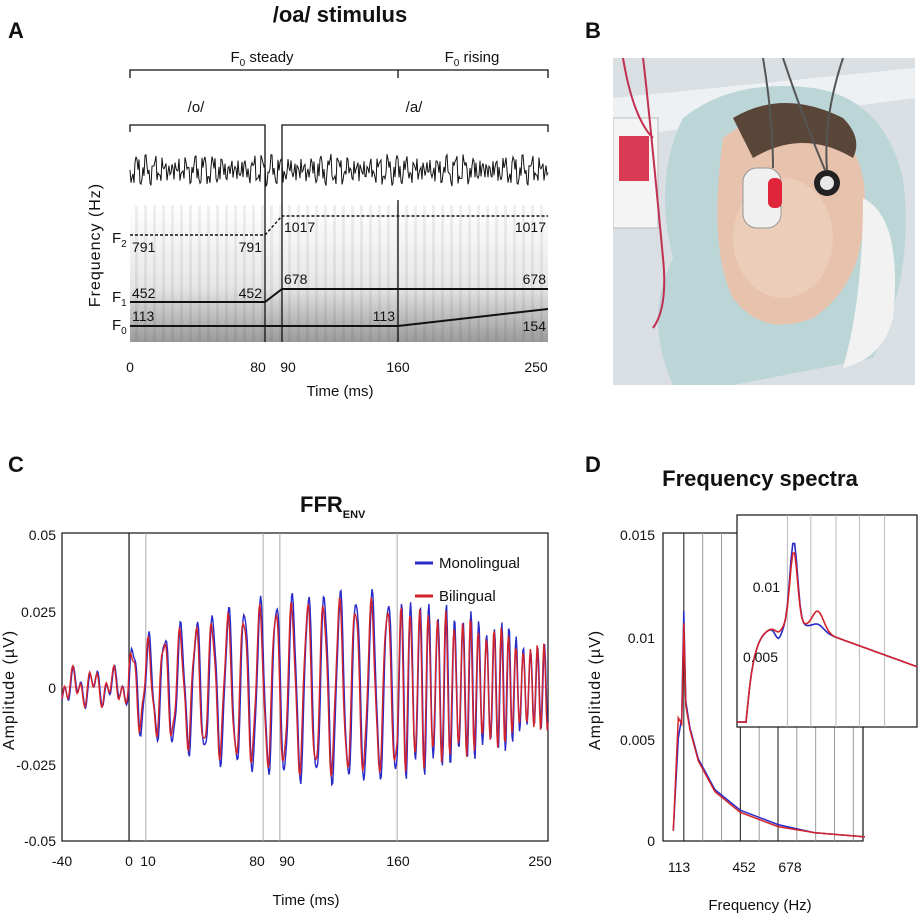 This screenshot has width=920, height=920. I want to click on f1-value-90: 678, so click(296, 279).